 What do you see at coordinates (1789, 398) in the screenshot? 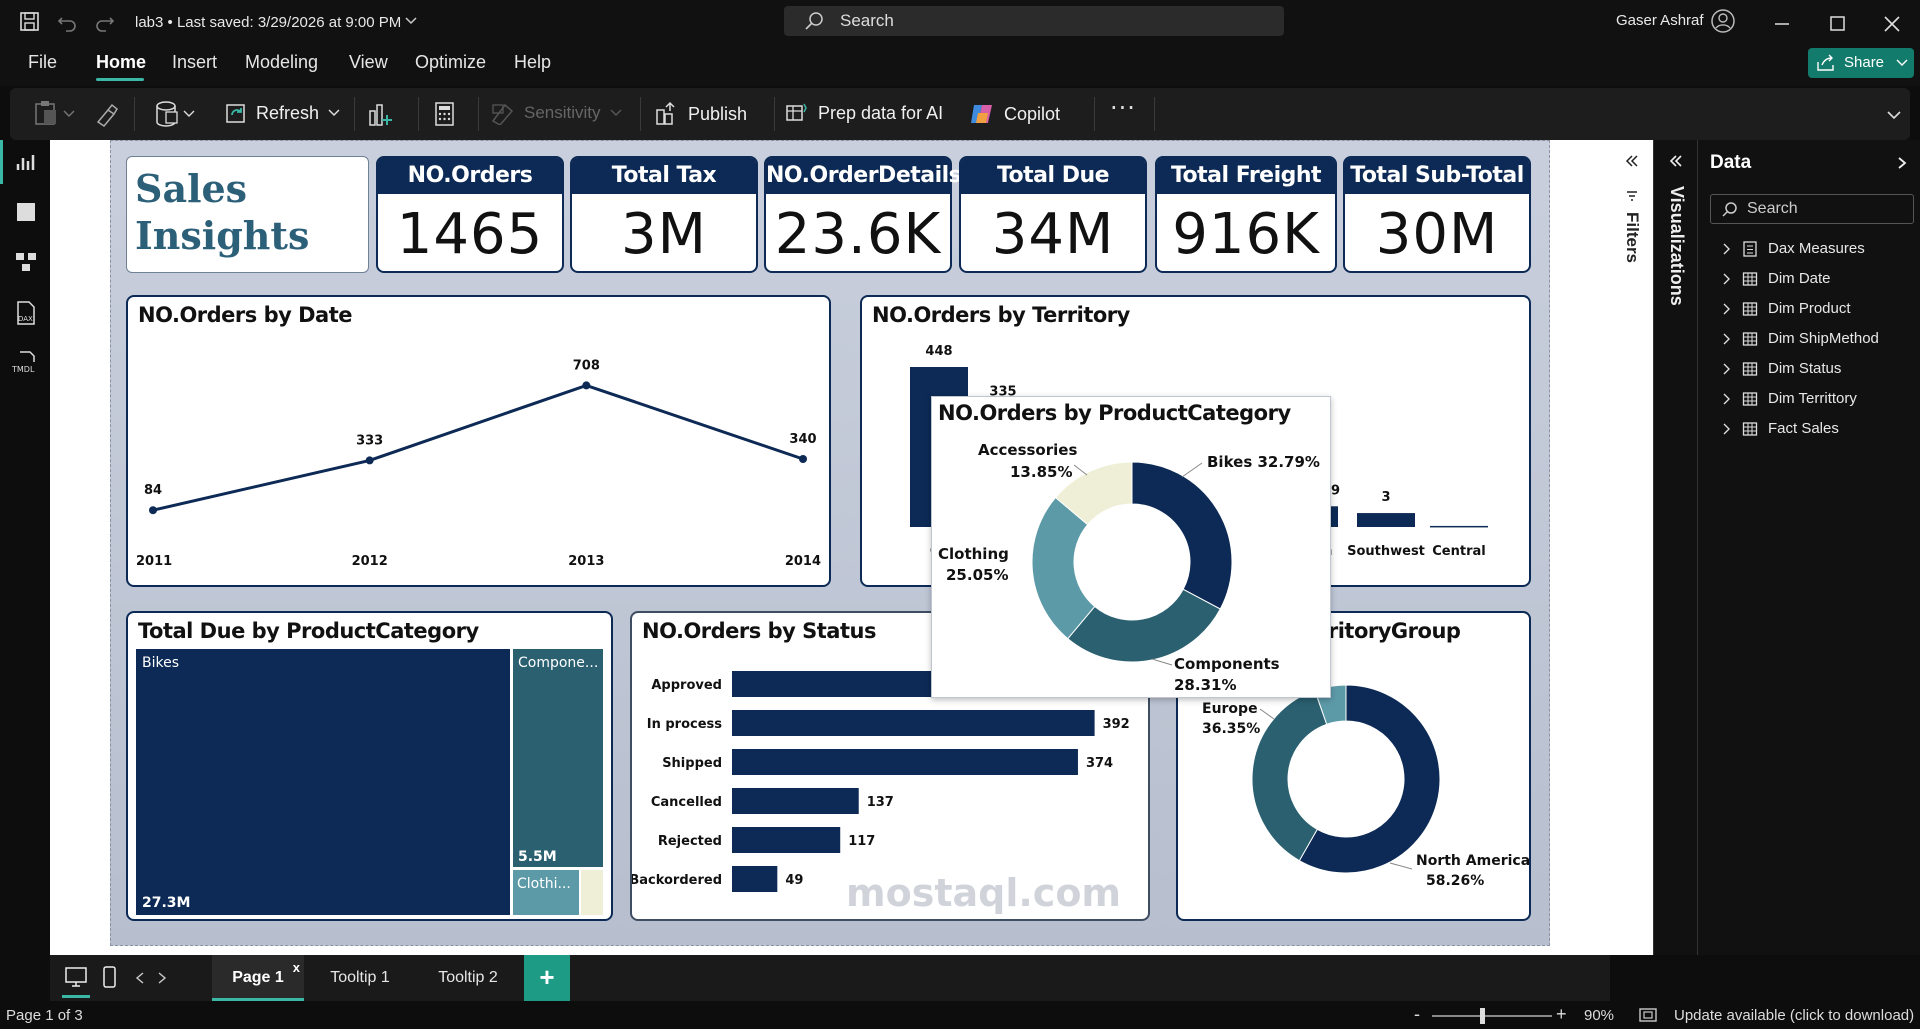
I see `data-field-item: Dim Territtory` at bounding box center [1789, 398].